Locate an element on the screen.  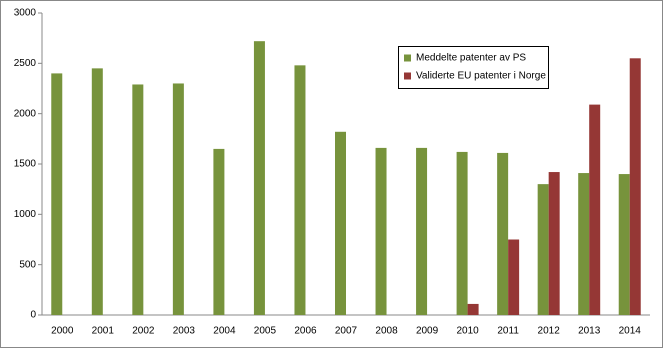
y-tick-label: 2500 is located at coordinates (25, 63).